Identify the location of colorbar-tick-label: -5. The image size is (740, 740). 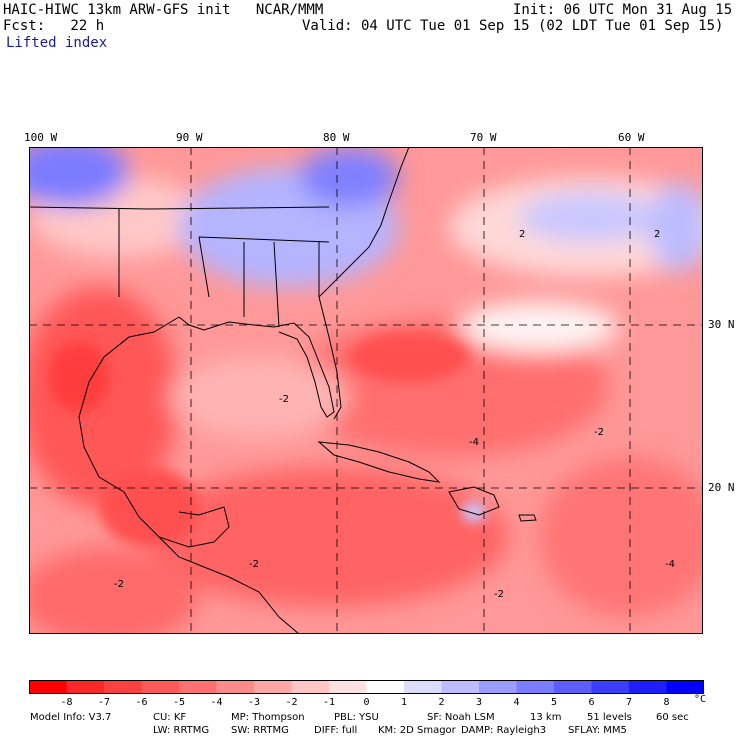
(179, 702).